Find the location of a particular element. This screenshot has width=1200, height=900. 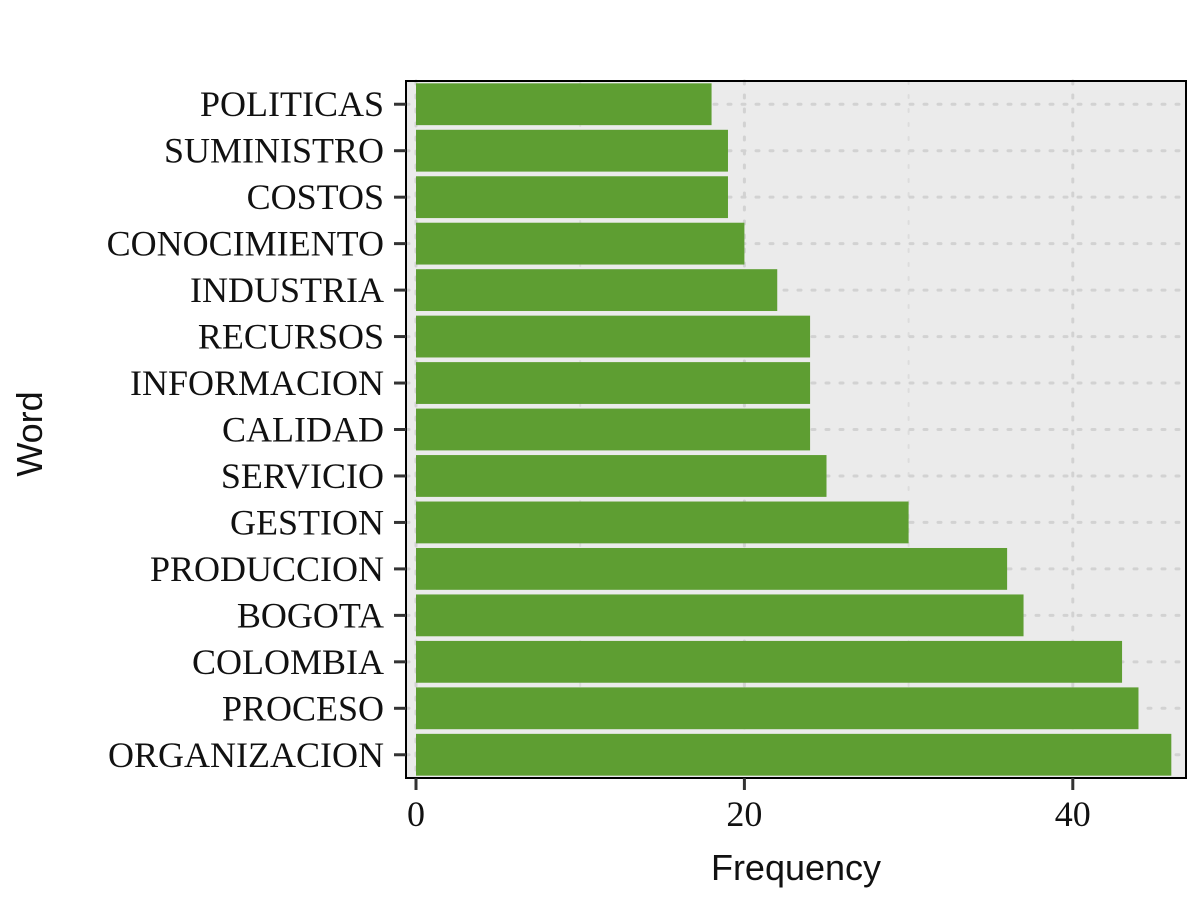

x-axis-title: Frequency is located at coordinates (796, 867).